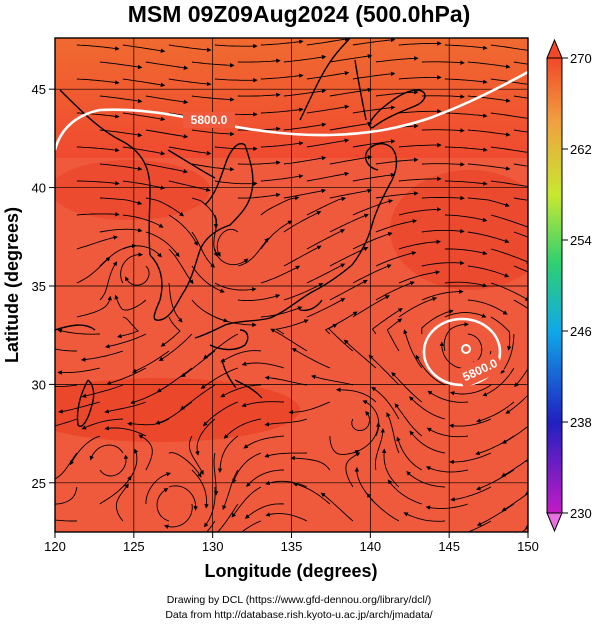 The image size is (599, 625). What do you see at coordinates (462, 352) in the screenshot?
I see `contour-5800-low` at bounding box center [462, 352].